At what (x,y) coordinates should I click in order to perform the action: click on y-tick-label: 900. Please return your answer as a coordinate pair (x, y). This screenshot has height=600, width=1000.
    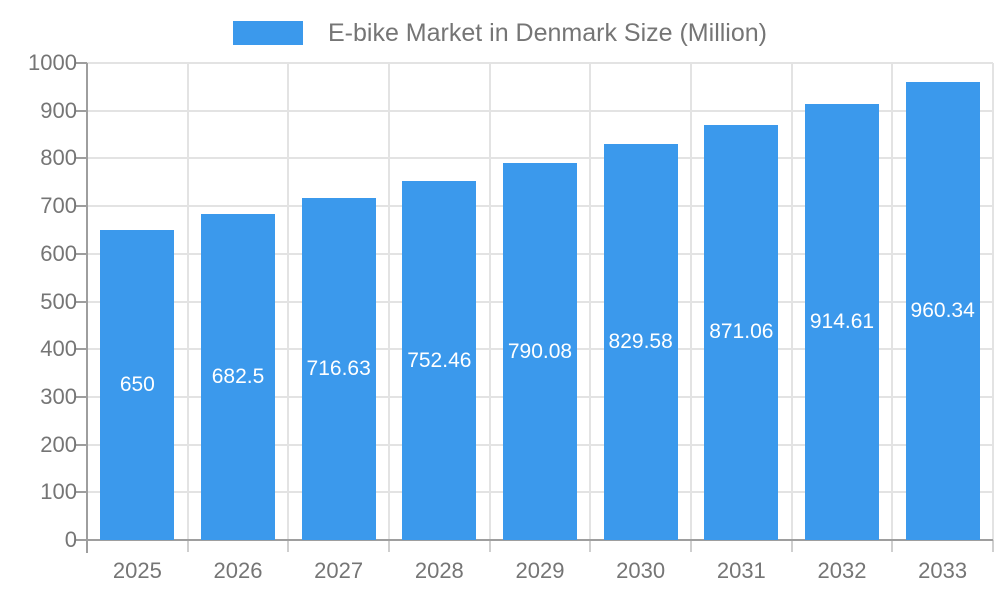
    Looking at the image, I should click on (58, 110).